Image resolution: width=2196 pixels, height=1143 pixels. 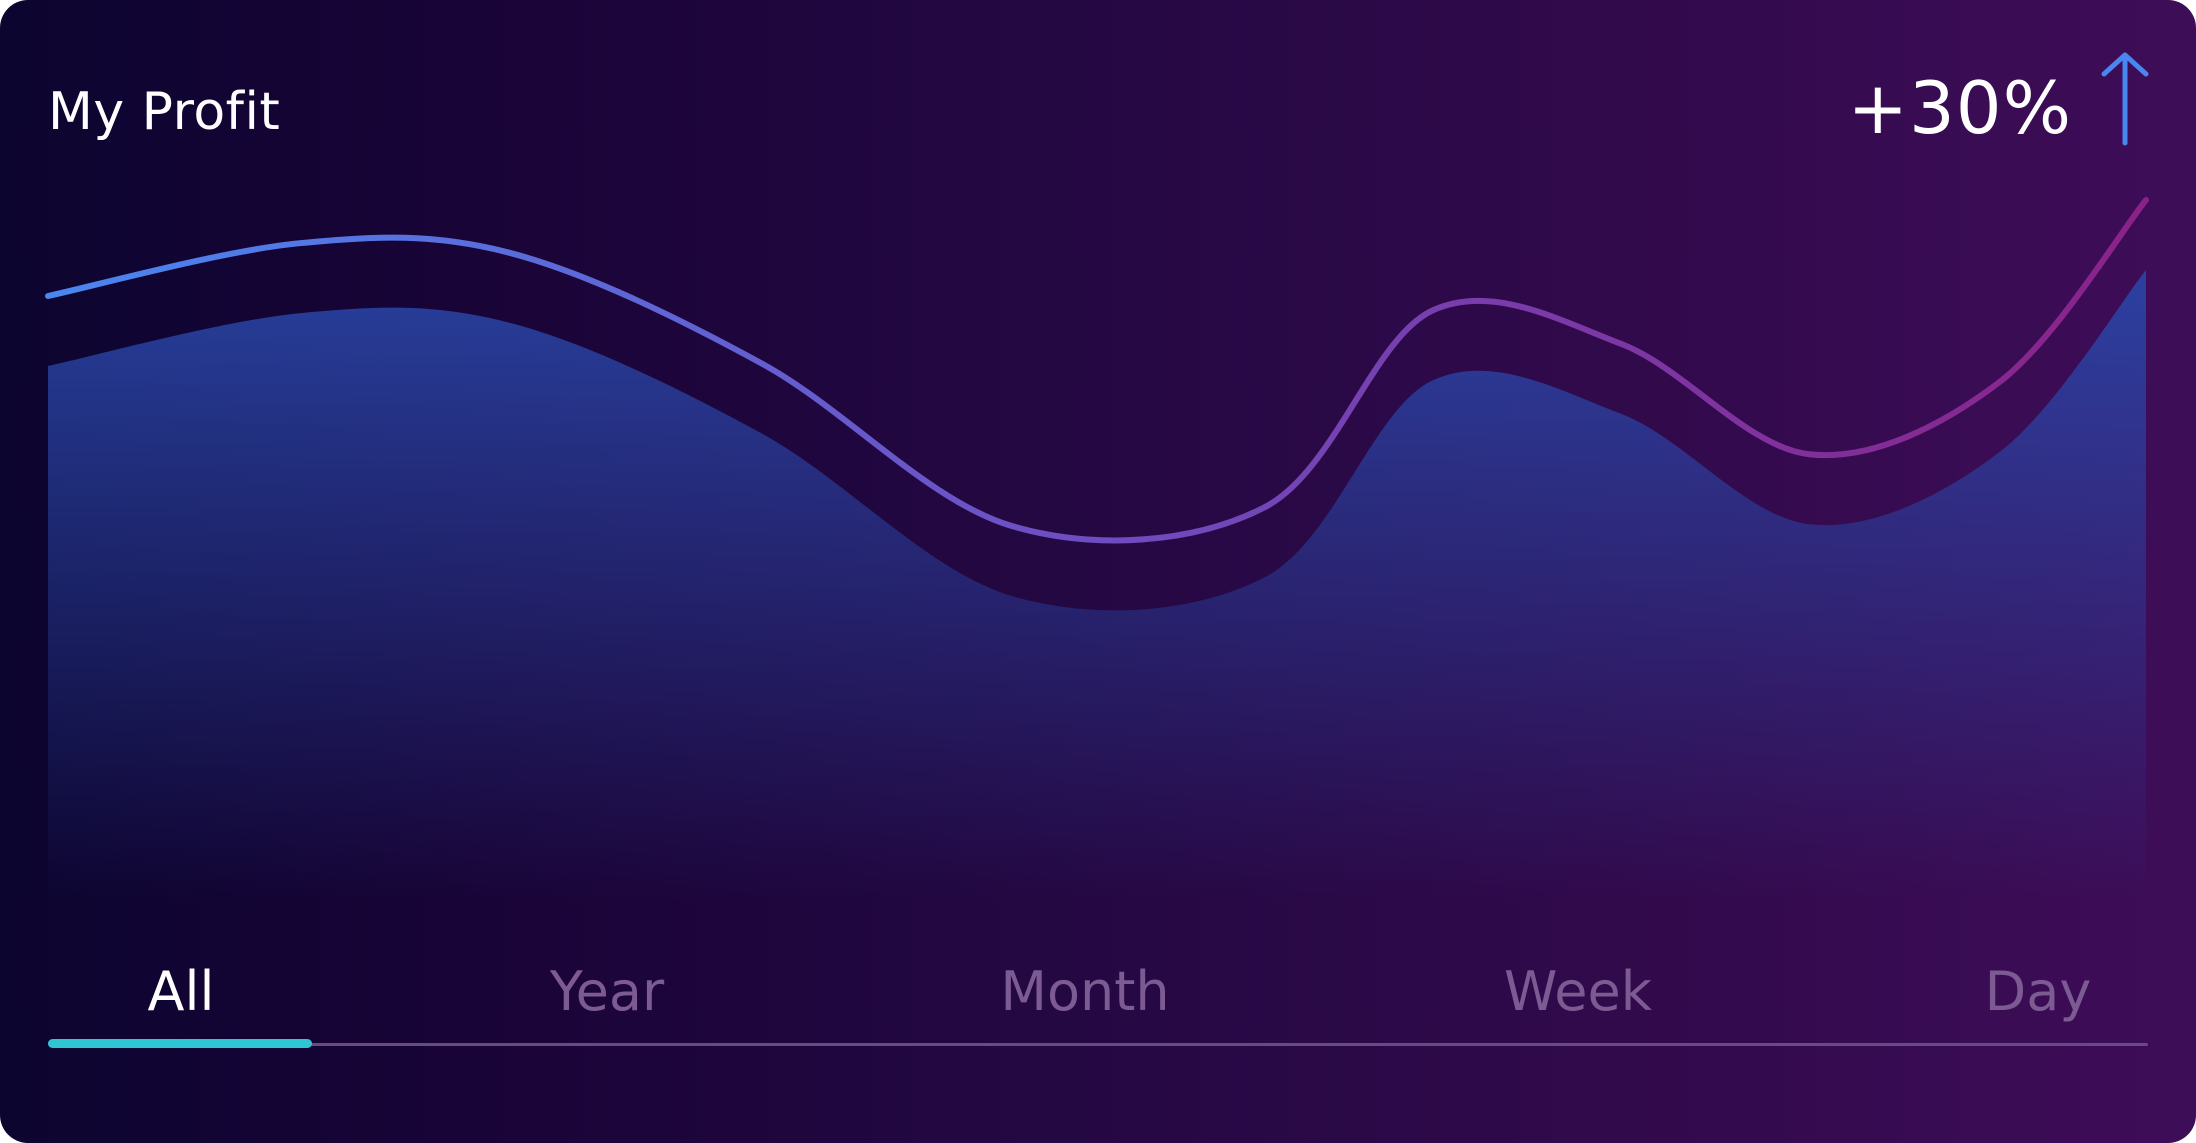 I want to click on tab-day: Day, so click(x=2038, y=991).